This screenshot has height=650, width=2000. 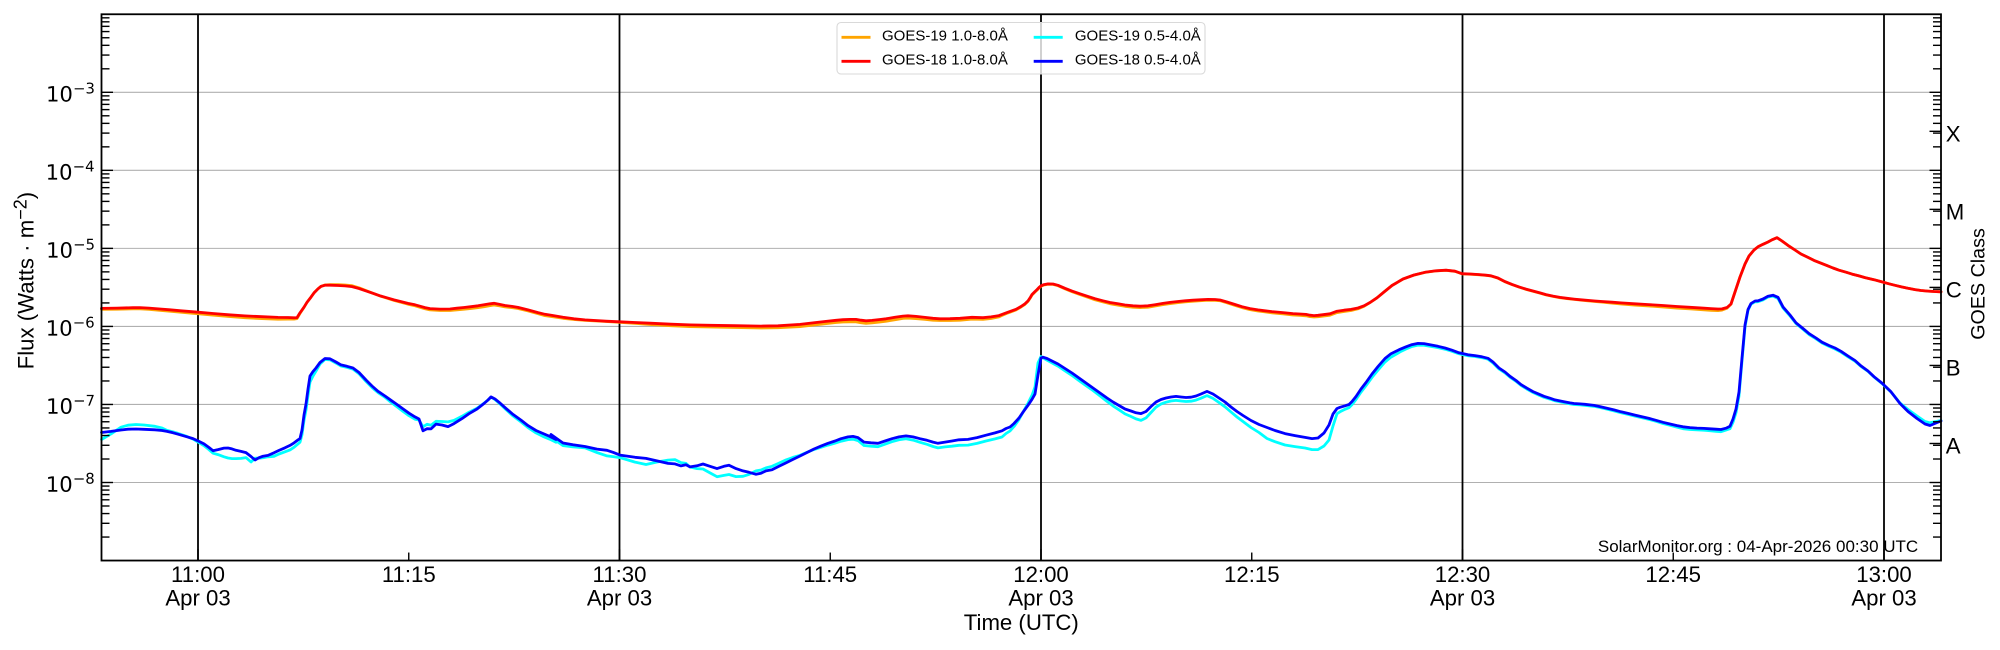 I want to click on svg-text: A, so click(x=1953, y=446).